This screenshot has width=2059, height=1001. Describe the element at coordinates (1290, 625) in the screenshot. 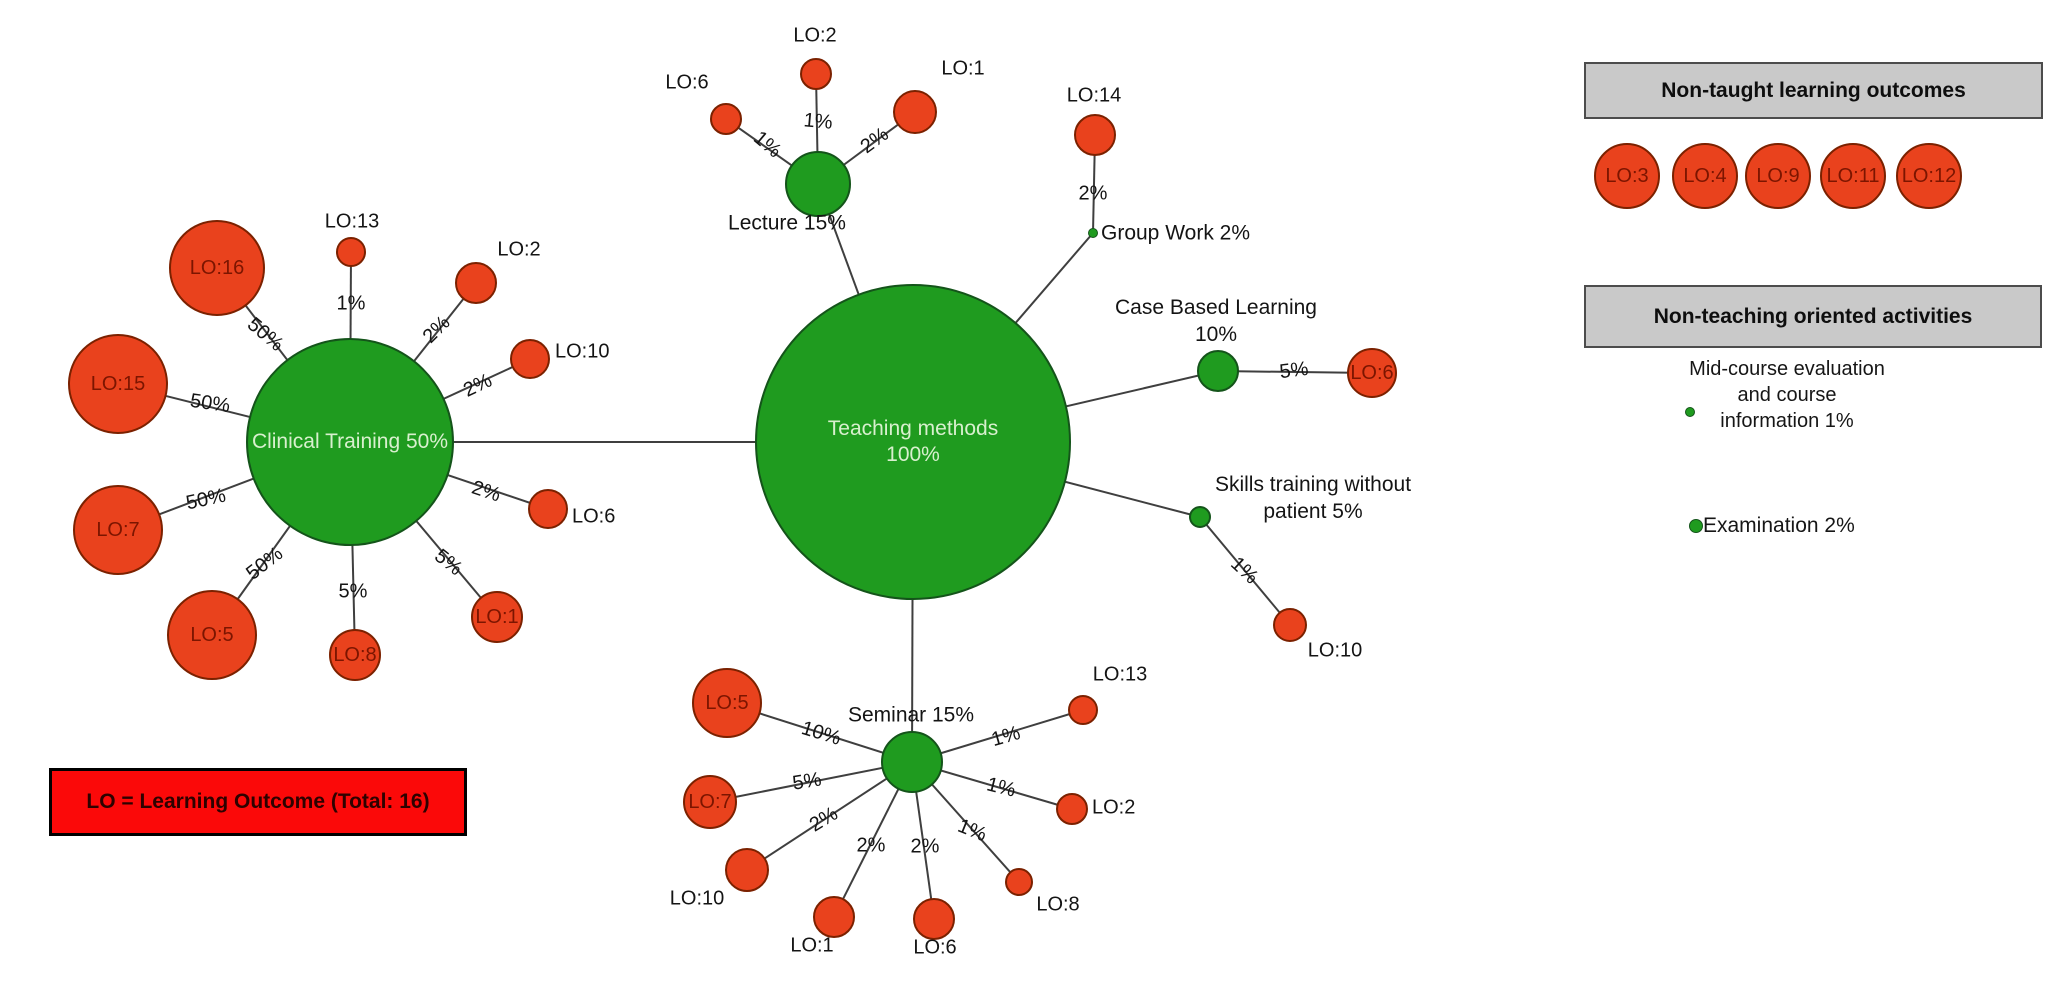

I see `outcome-skills-lo10` at that location.